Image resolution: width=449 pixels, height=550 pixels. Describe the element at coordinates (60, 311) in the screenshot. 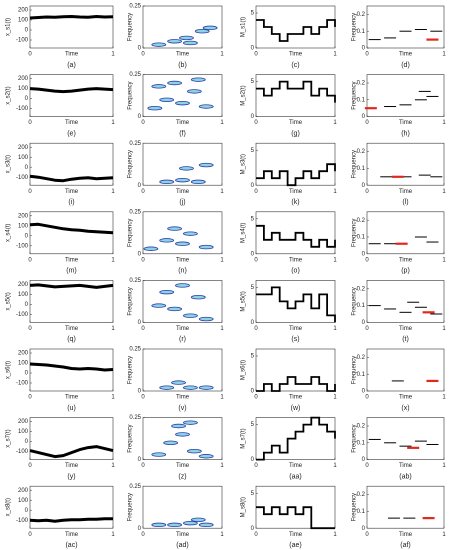

I see `panel: -100 0 100 200 0 1 Time x_s5(t) (q)` at that location.